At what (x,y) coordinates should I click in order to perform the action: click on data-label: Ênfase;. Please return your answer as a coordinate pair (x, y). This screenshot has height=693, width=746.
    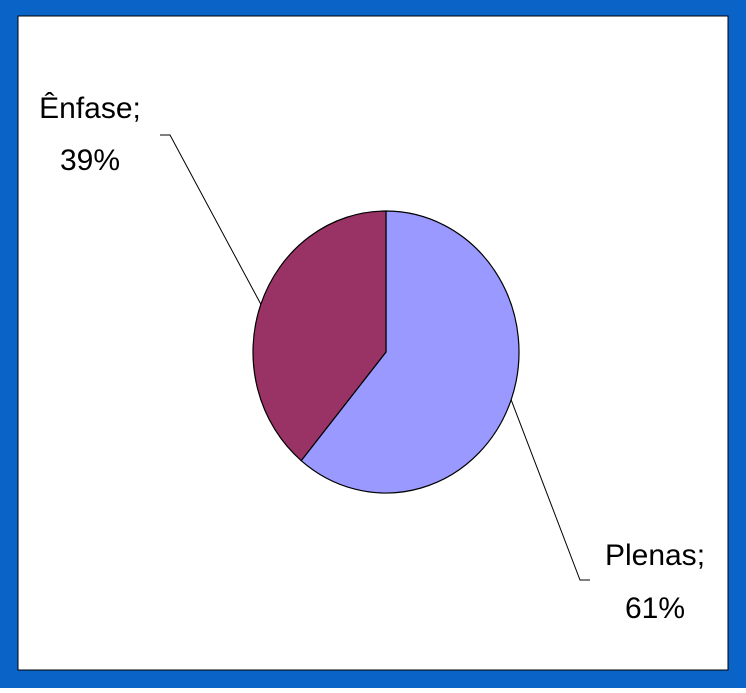
    Looking at the image, I should click on (90, 108).